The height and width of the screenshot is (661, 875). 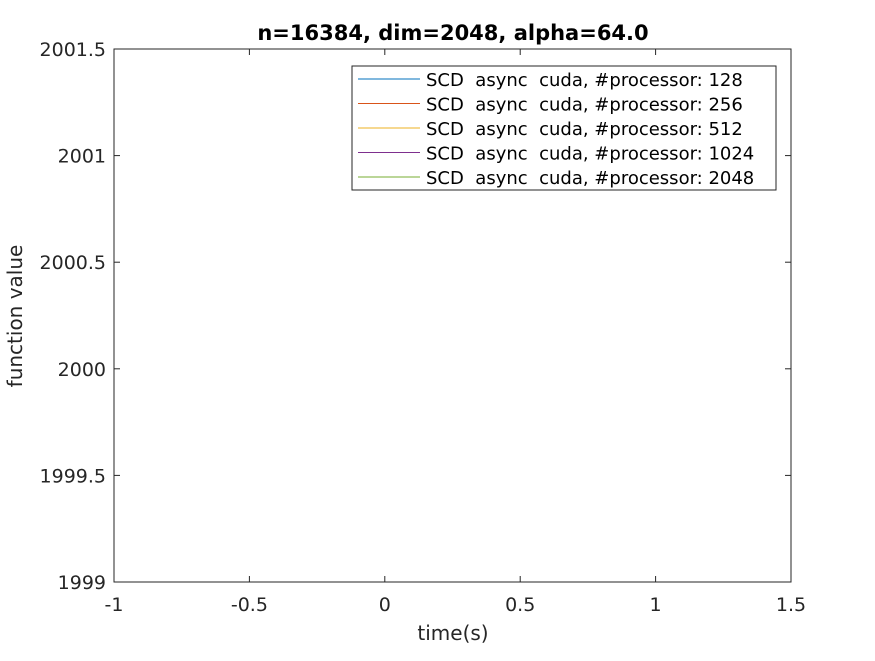 What do you see at coordinates (73, 50) in the screenshot?
I see `y-tick-label: 2001.5` at bounding box center [73, 50].